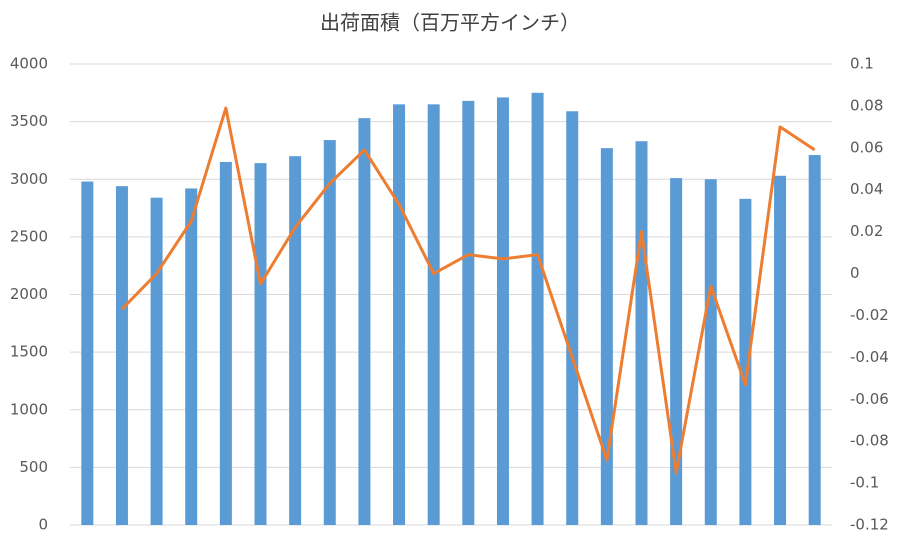 The image size is (900, 542). What do you see at coordinates (864, 483) in the screenshot?
I see `y2-tick-label: -0.1` at bounding box center [864, 483].